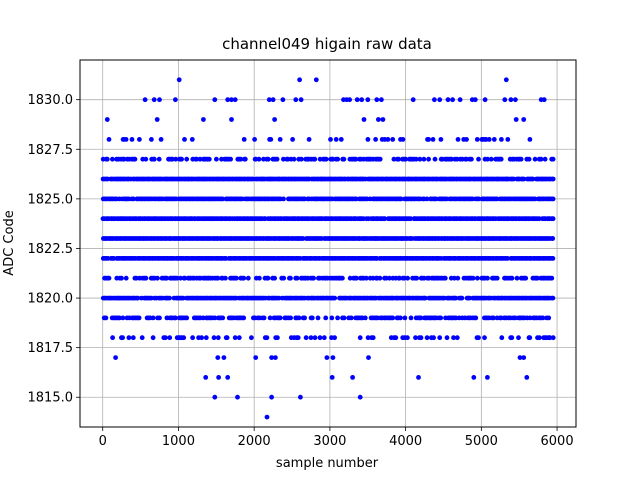 The height and width of the screenshot is (480, 640). I want to click on x-tick-label: 5000, so click(481, 441).